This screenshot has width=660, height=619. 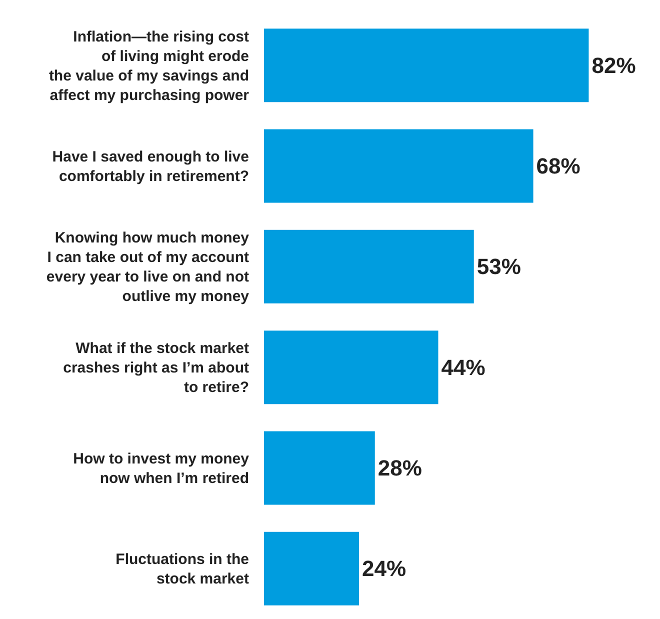 I want to click on y-tick-label: What if the stock market crashes right as I’m about to retire?, so click(x=156, y=368).